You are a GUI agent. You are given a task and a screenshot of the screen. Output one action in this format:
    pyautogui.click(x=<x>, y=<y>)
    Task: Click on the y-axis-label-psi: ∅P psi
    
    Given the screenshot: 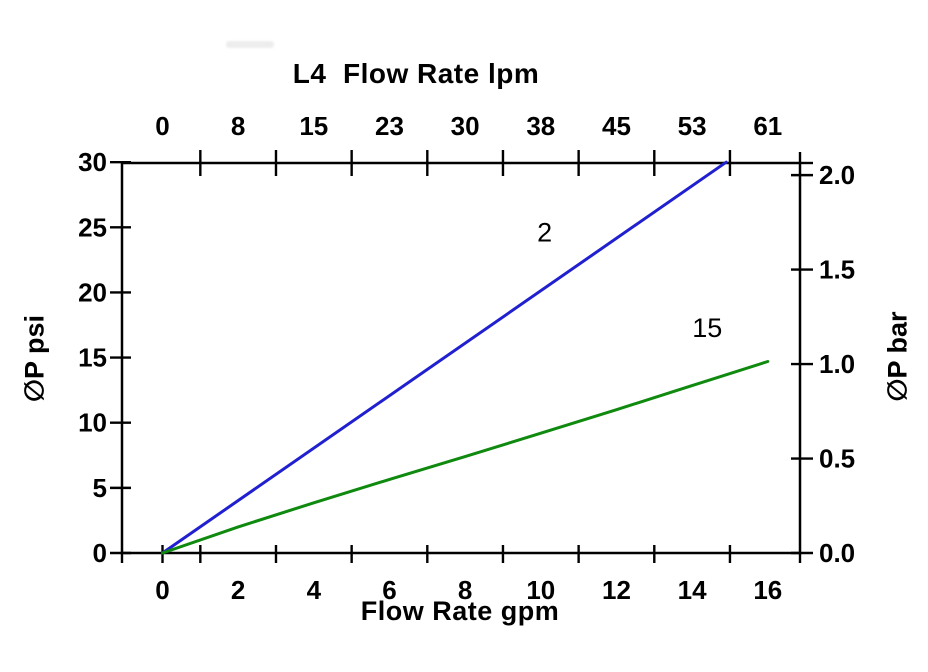 What is the action you would take?
    pyautogui.click(x=34, y=358)
    